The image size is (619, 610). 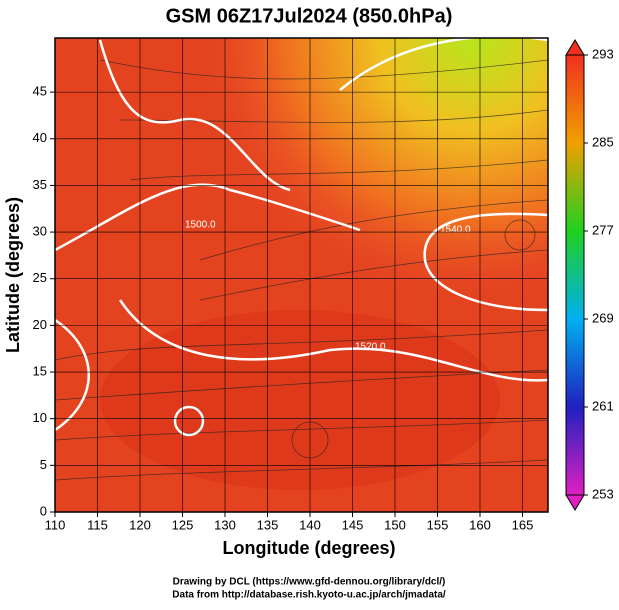 What do you see at coordinates (43, 510) in the screenshot?
I see `y-tick-label: 0` at bounding box center [43, 510].